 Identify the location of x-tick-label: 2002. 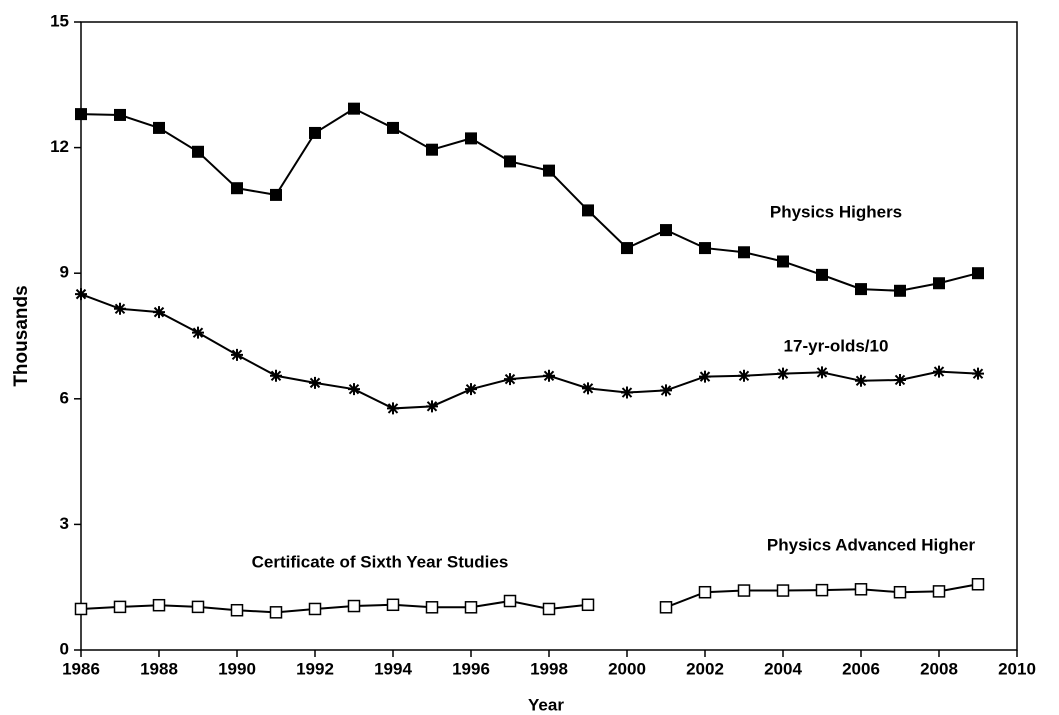
(705, 668).